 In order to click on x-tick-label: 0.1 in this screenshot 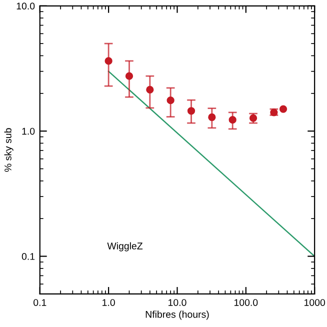, I will do `click(40, 302)`.